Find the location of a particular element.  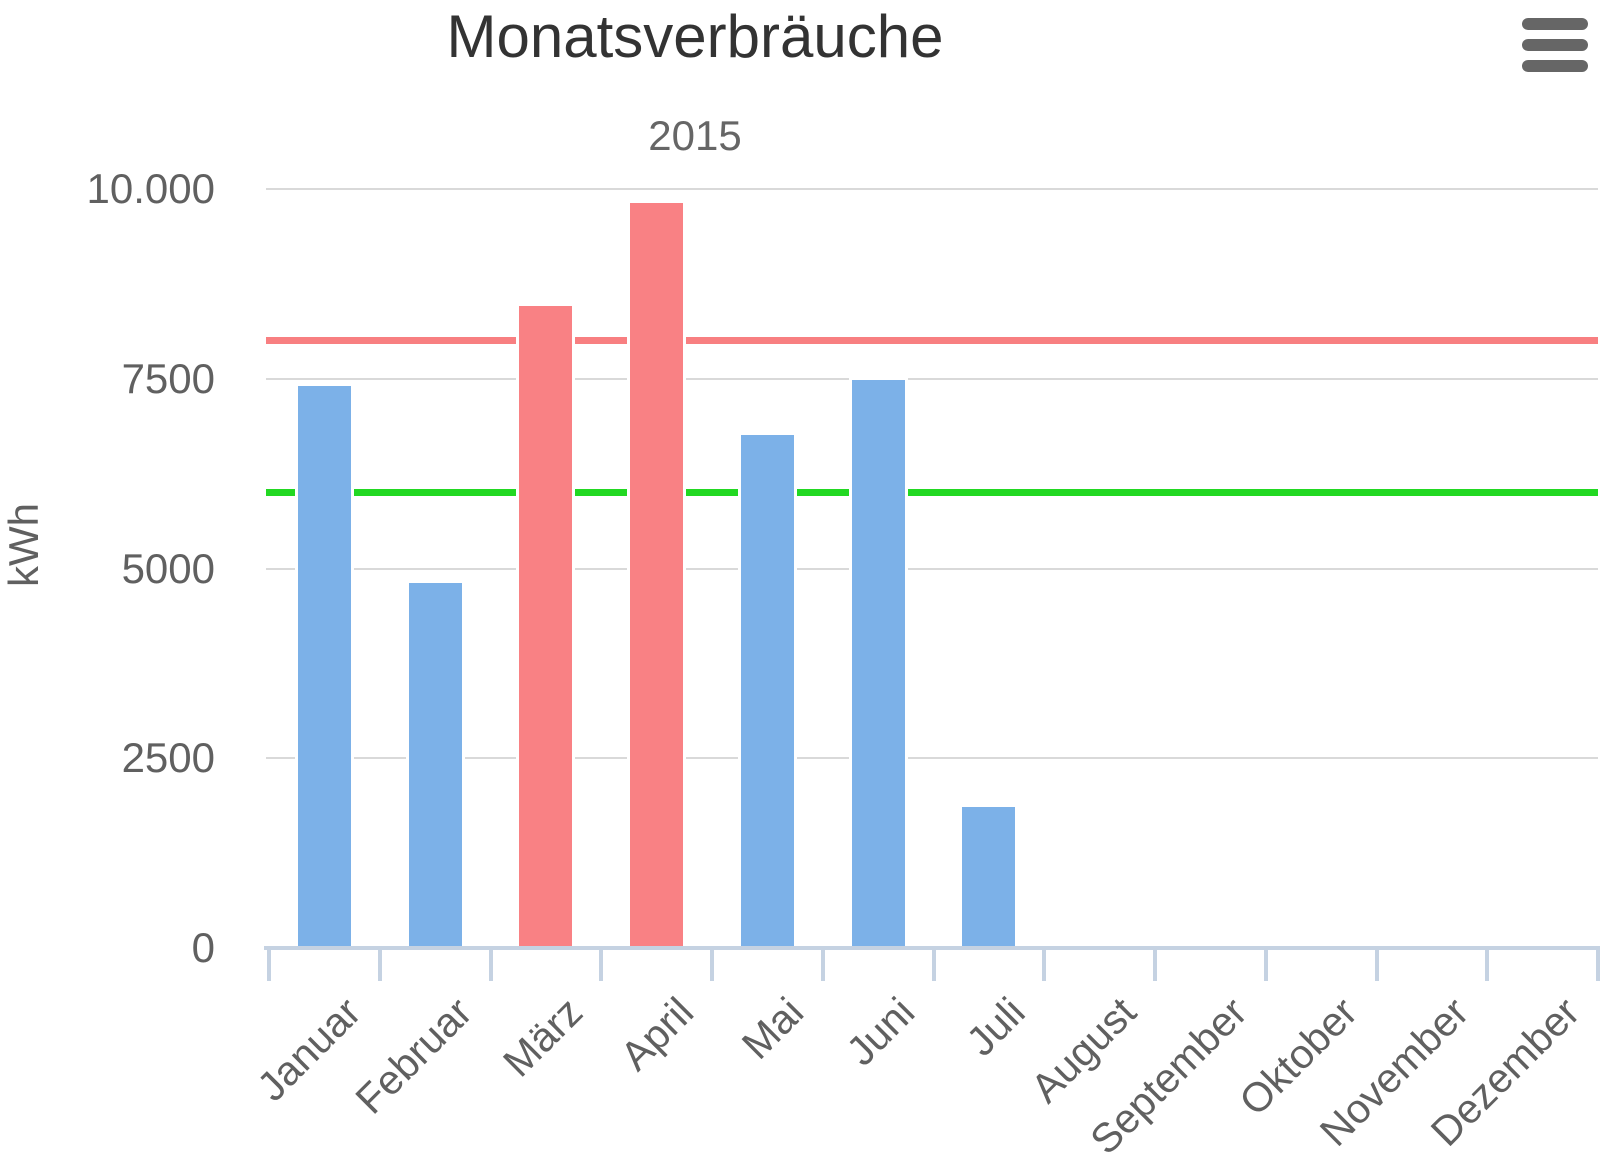

bar-februar is located at coordinates (435, 763).